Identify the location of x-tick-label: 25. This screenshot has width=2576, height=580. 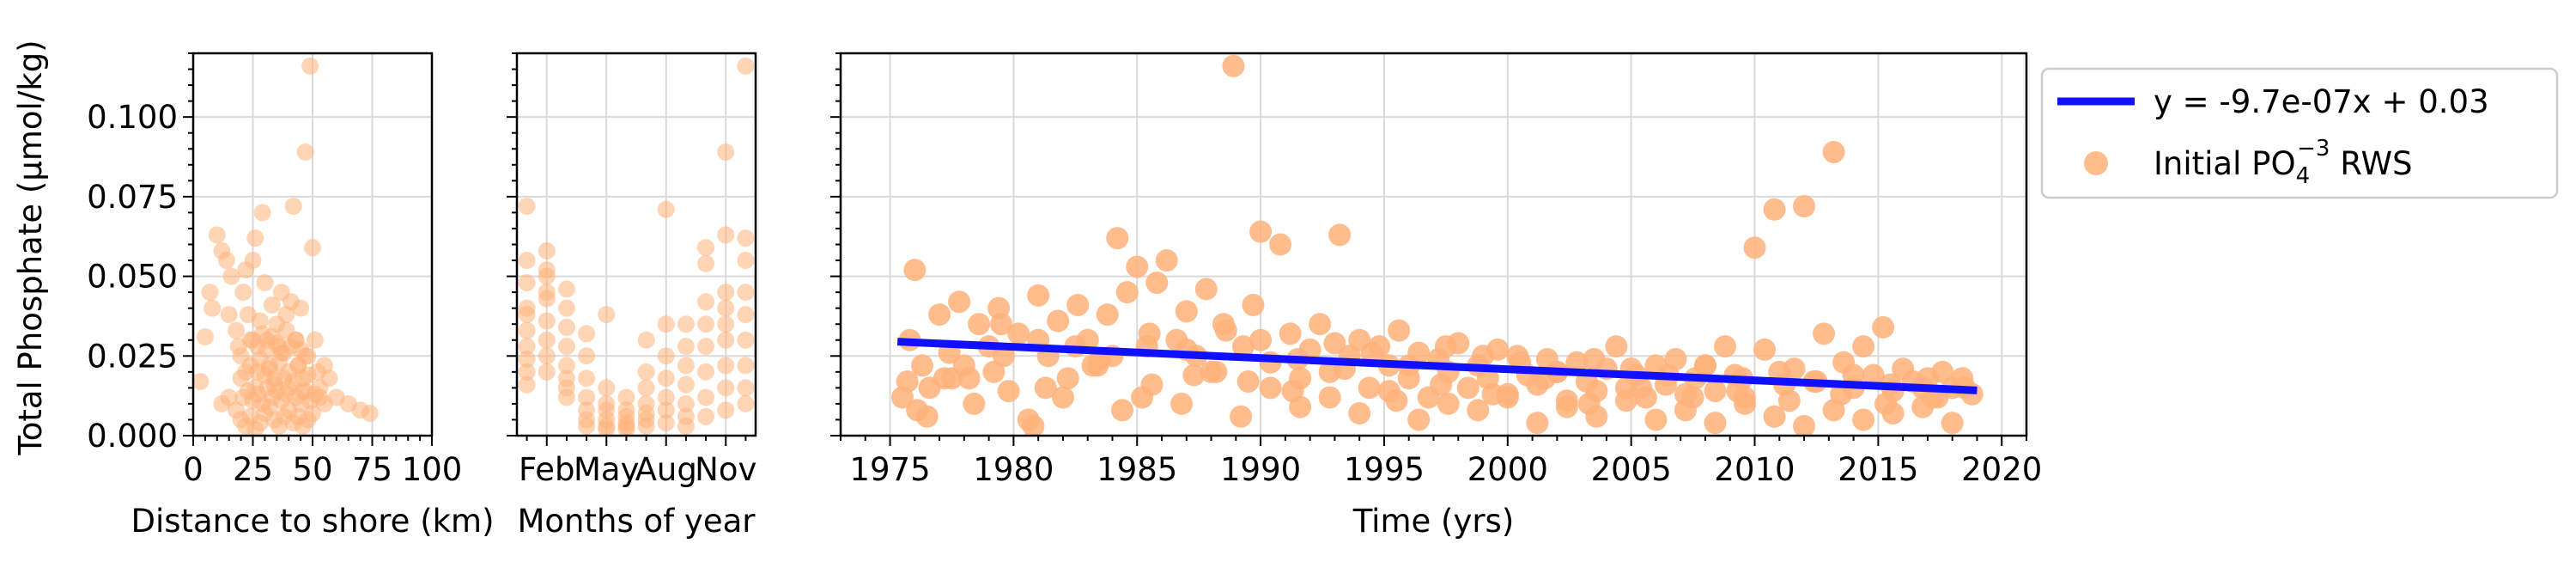
(253, 469).